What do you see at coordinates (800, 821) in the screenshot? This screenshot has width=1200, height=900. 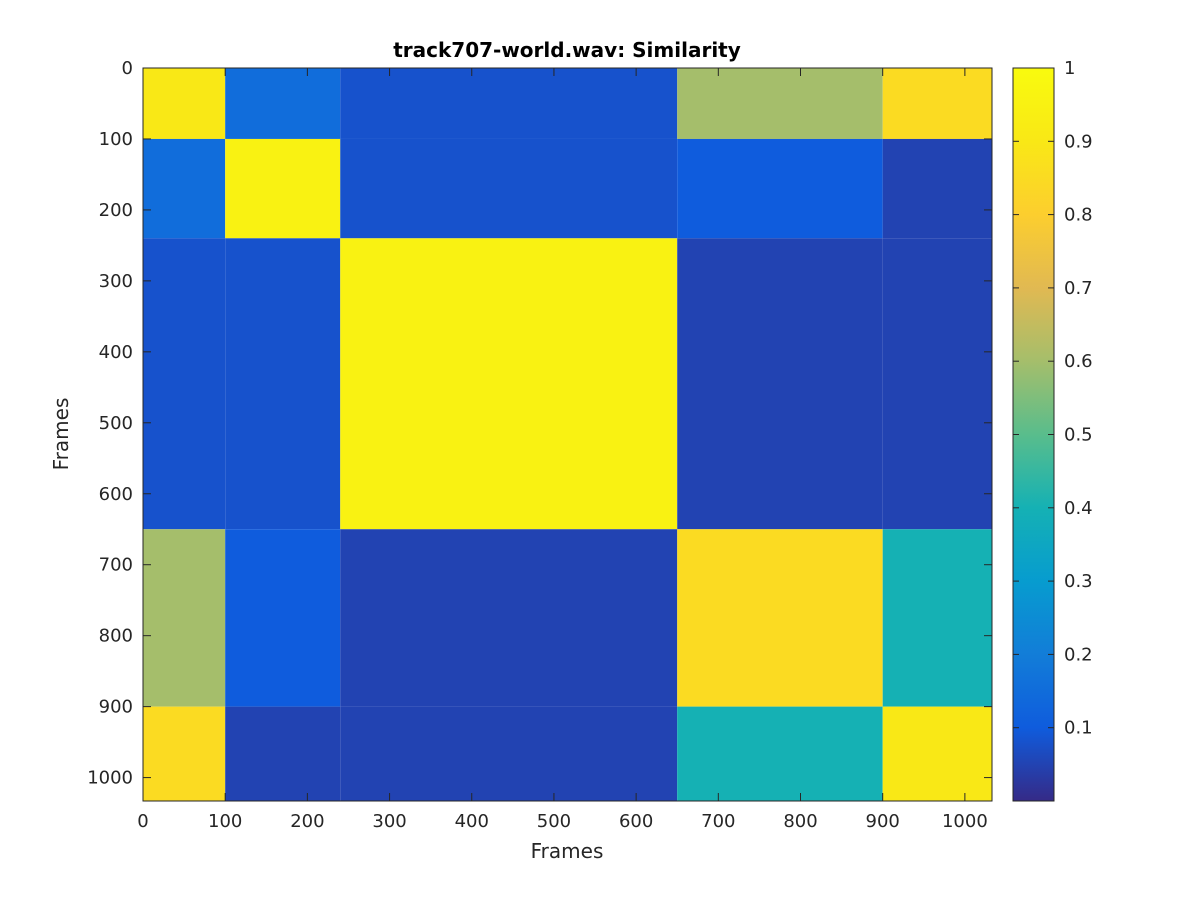 I see `x-tick-label: 800` at bounding box center [800, 821].